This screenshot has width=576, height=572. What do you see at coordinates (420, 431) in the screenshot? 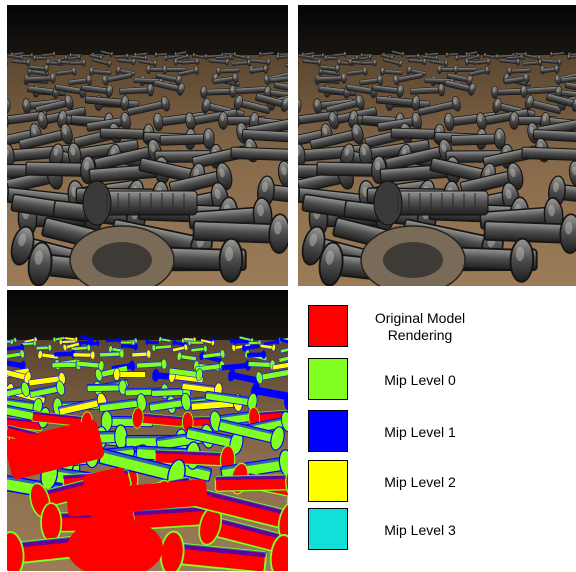
I see `legend-label: Mip Level 1` at bounding box center [420, 431].